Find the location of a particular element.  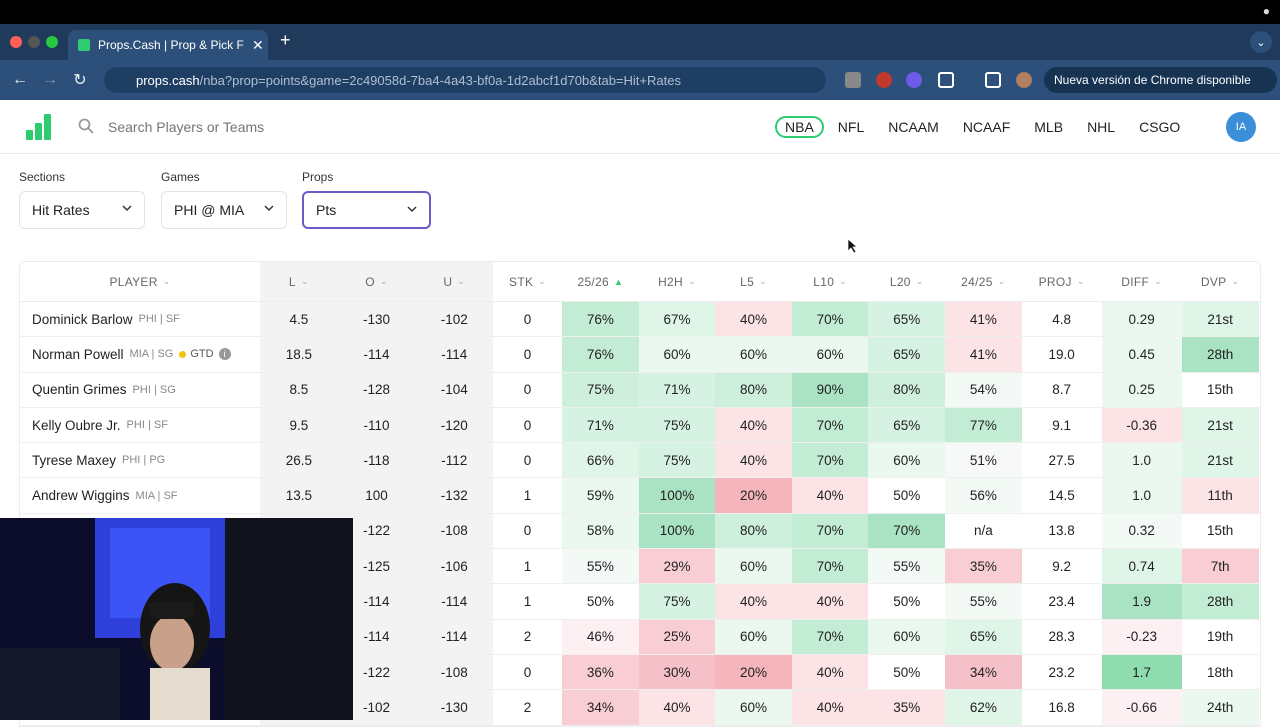

player-cell: Quentin Grimes PHI | SG is located at coordinates (140, 390).